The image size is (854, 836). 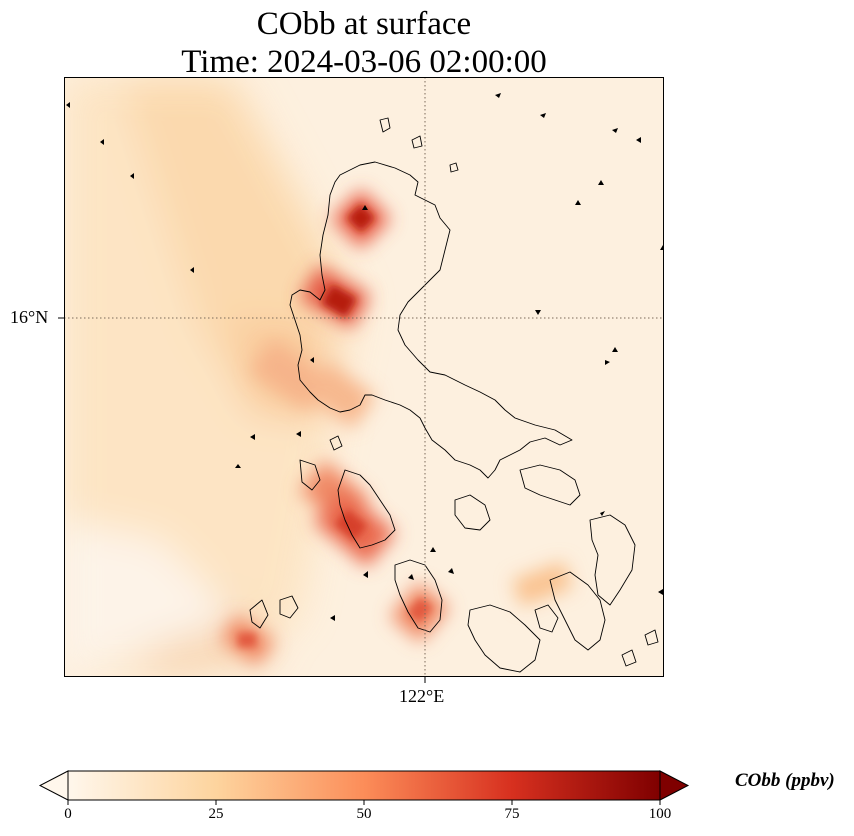 I want to click on colorbar-tick: 75, so click(x=512, y=814).